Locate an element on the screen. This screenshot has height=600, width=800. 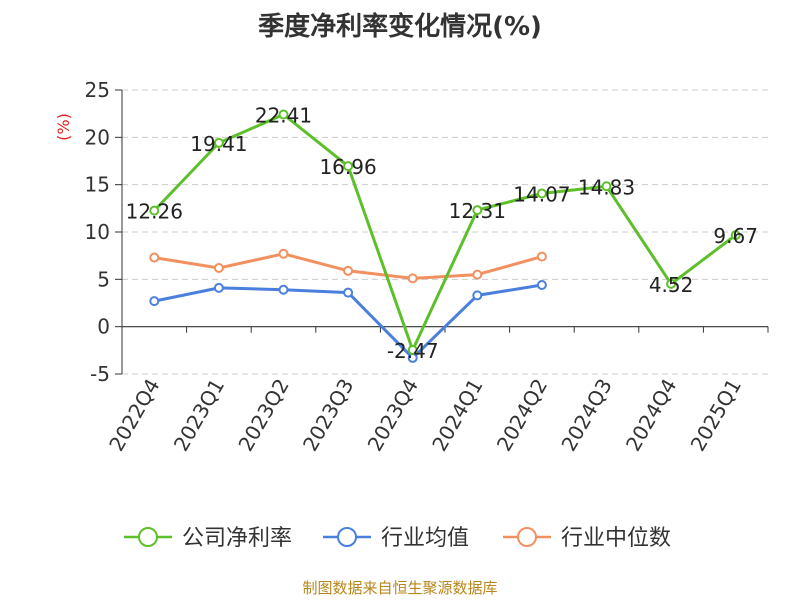
data-label: 12.26 is located at coordinates (154, 212).